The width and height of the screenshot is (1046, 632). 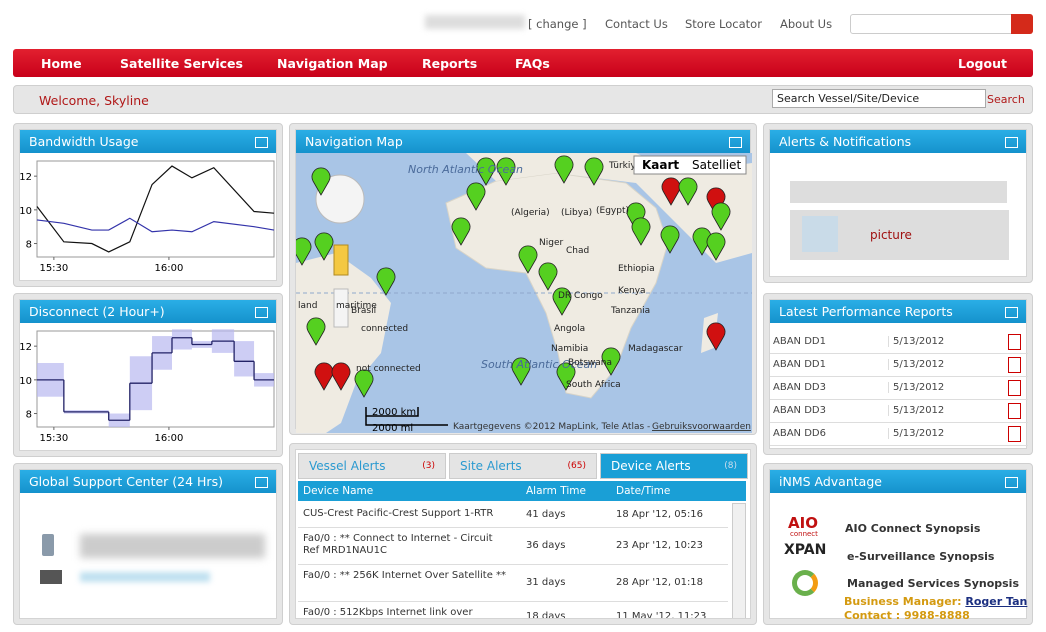 What do you see at coordinates (557, 24) in the screenshot?
I see `link: [ change ]` at bounding box center [557, 24].